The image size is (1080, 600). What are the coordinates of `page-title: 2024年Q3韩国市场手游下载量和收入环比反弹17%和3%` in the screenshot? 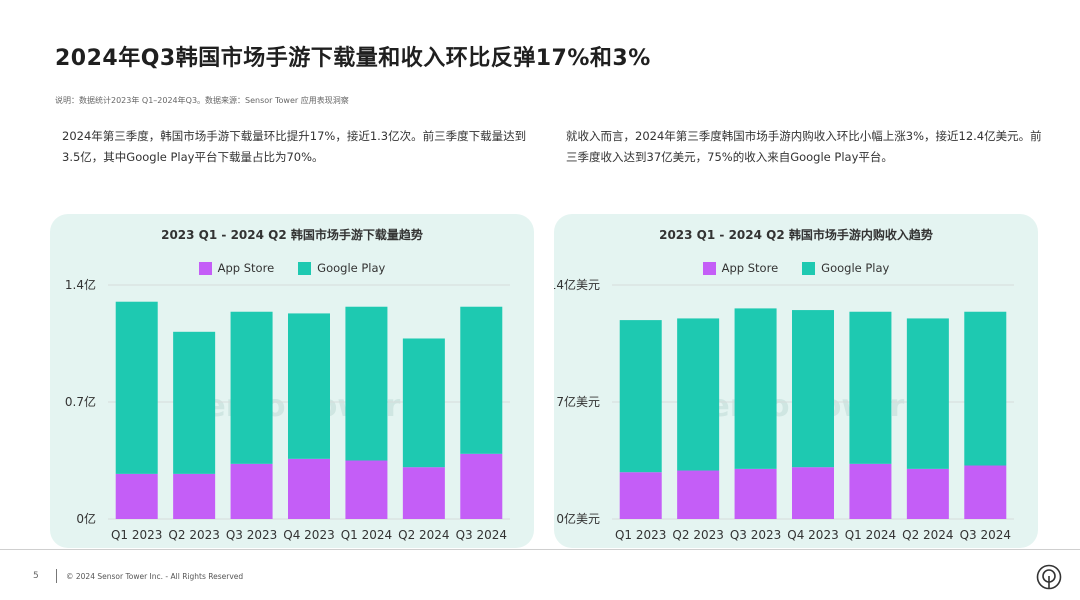 It's located at (353, 58).